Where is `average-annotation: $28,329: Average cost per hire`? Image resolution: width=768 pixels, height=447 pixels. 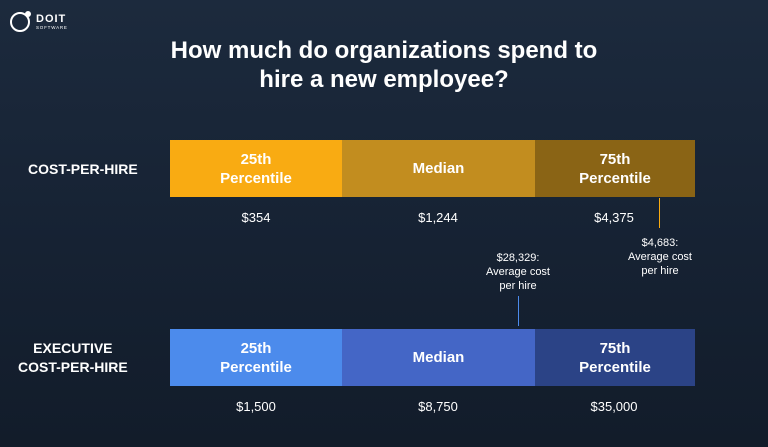 average-annotation: $28,329: Average cost per hire is located at coordinates (517, 272).